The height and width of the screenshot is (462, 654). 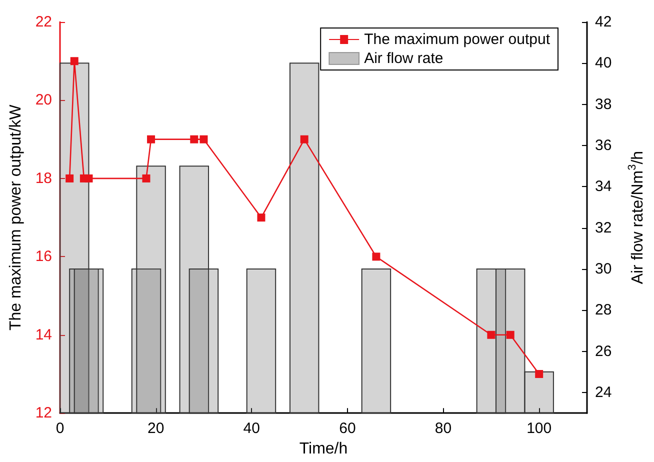 I want to click on legend-label: The maximum power output, so click(x=457, y=39).